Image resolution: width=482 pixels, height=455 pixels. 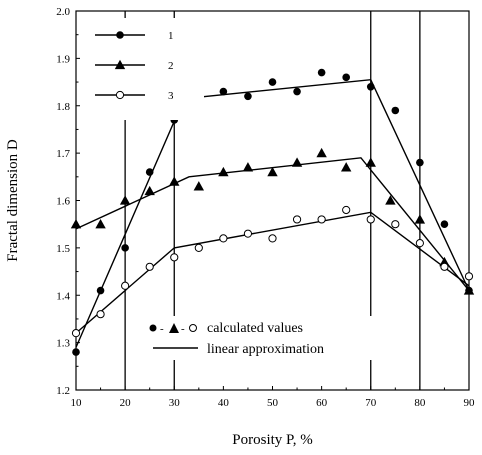 What do you see at coordinates (171, 36) in the screenshot?
I see `legend-label-series-1: 1` at bounding box center [171, 36].